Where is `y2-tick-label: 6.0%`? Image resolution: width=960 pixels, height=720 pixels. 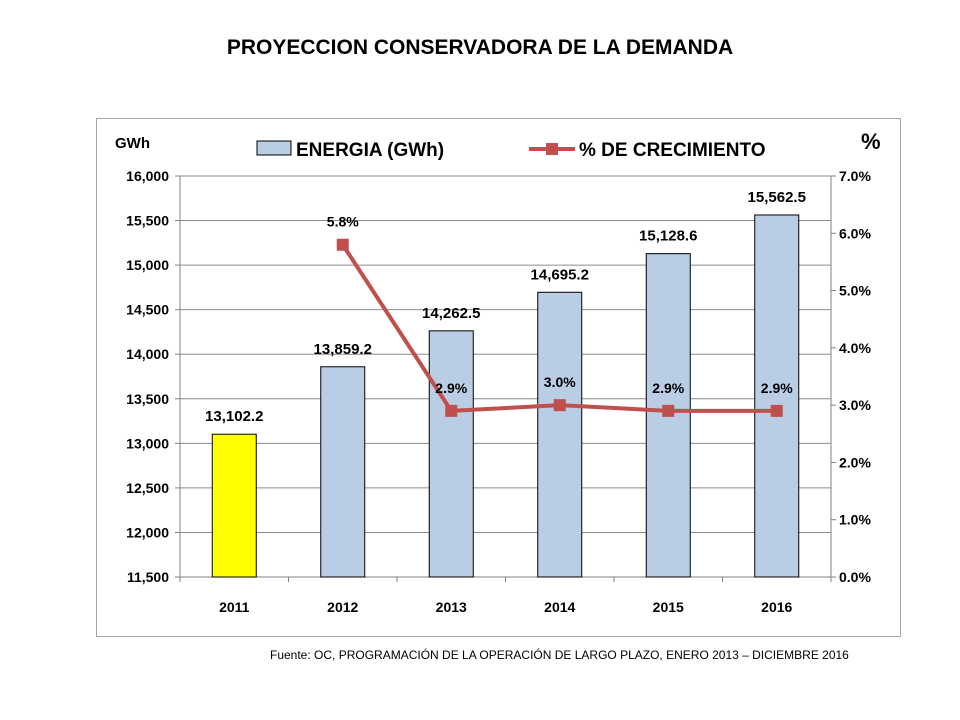 y2-tick-label: 6.0% is located at coordinates (855, 233).